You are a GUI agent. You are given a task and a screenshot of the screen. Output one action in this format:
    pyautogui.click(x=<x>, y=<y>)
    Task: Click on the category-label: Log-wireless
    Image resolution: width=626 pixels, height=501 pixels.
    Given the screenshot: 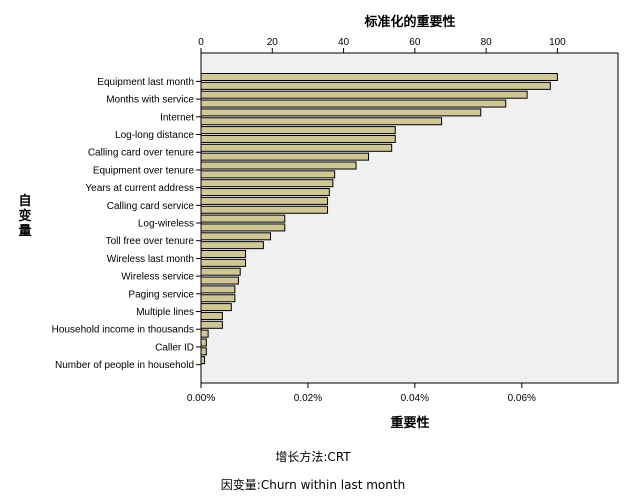 What is the action you would take?
    pyautogui.click(x=166, y=224)
    